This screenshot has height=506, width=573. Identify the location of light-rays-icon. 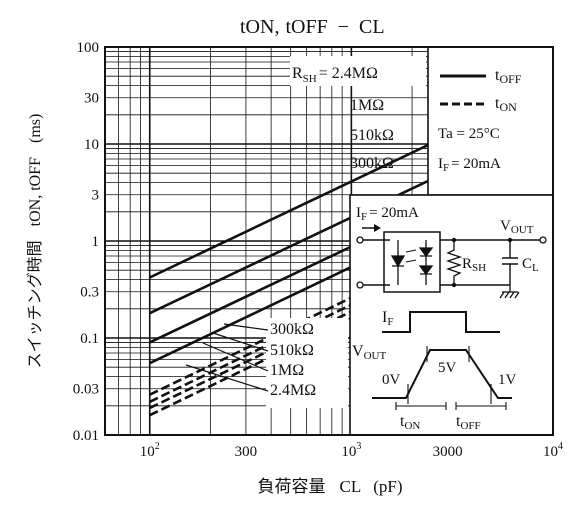
(411, 256).